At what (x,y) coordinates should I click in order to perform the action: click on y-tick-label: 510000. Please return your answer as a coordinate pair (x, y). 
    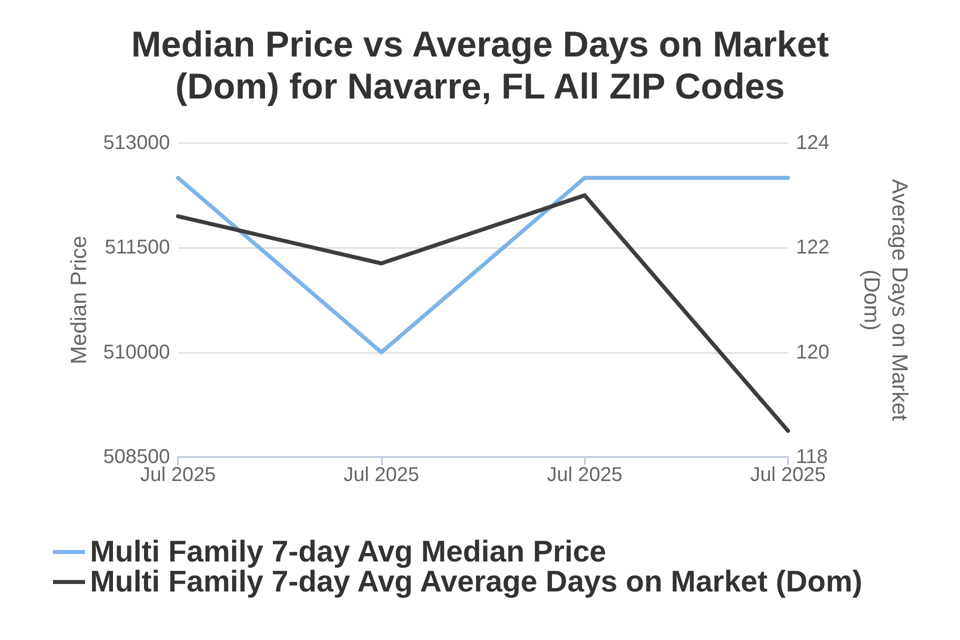
    Looking at the image, I should click on (136, 352).